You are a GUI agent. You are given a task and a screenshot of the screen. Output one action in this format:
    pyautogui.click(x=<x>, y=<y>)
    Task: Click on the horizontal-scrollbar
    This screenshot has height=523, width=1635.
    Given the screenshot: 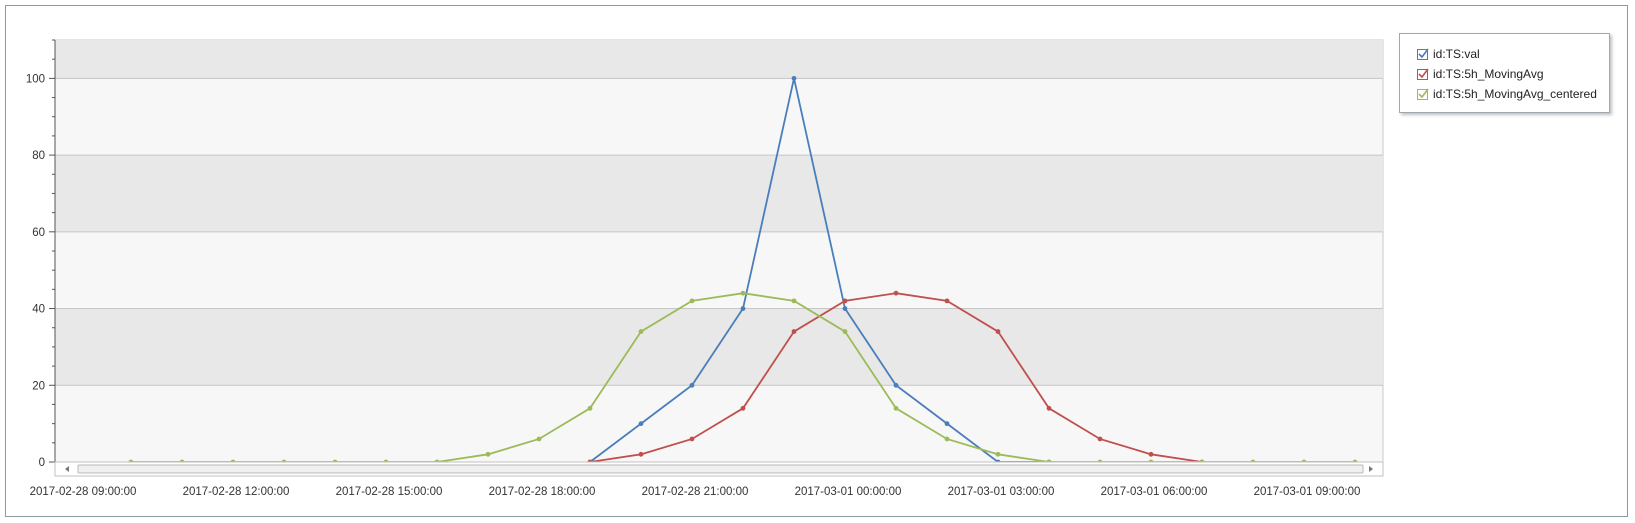 What is the action you would take?
    pyautogui.click(x=719, y=469)
    